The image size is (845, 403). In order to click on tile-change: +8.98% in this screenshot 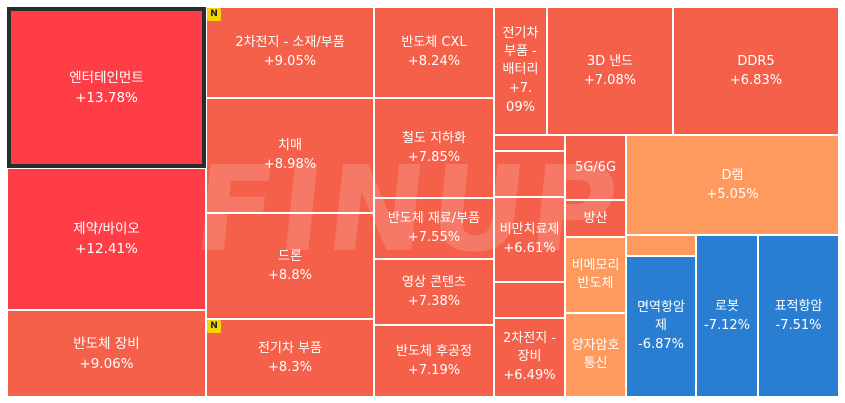, I will do `click(290, 164)`.